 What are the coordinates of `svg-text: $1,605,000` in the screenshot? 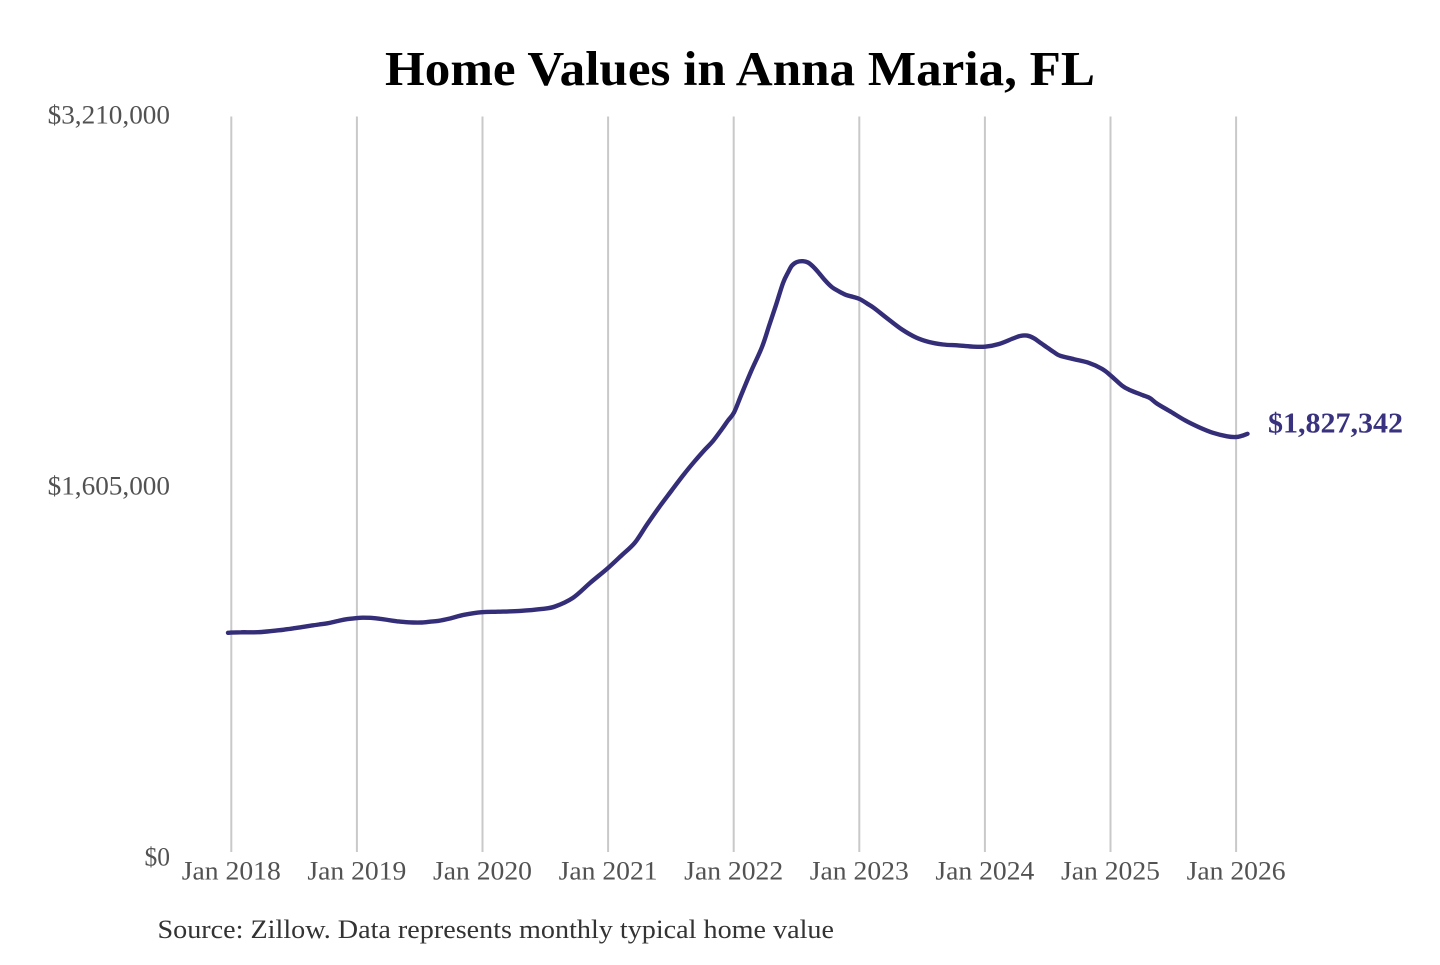 It's located at (109, 486).